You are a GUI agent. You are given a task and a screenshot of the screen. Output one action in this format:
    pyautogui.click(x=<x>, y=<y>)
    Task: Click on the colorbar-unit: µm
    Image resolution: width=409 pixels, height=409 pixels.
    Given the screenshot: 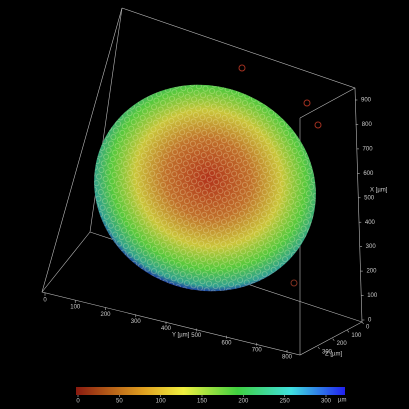 What is the action you would take?
    pyautogui.click(x=342, y=401)
    